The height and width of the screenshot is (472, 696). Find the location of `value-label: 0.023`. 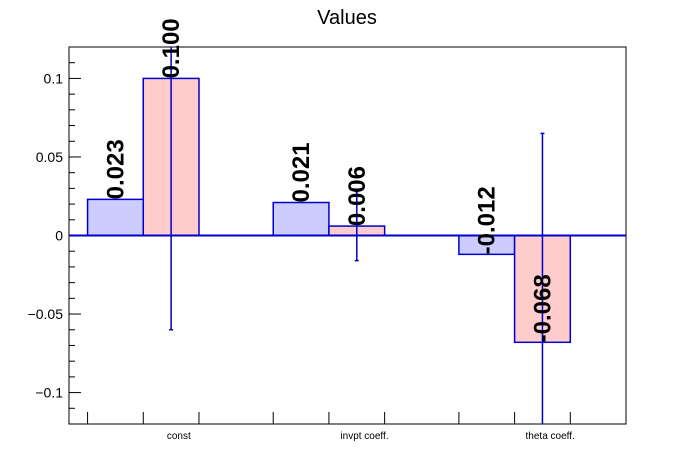

value-label: 0.023 is located at coordinates (115, 169).